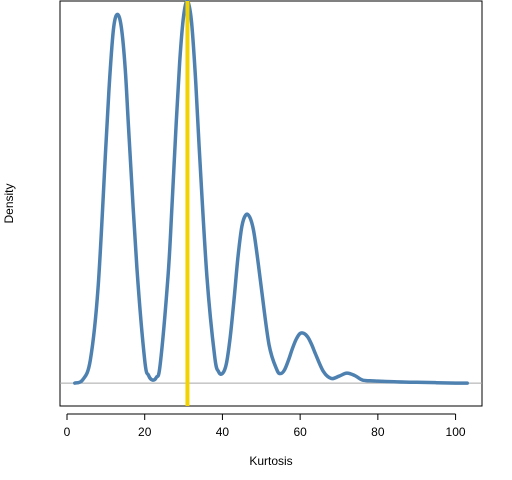 The height and width of the screenshot is (480, 512). Describe the element at coordinates (270, 461) in the screenshot. I see `x-axis-label: Kurtosis` at that location.